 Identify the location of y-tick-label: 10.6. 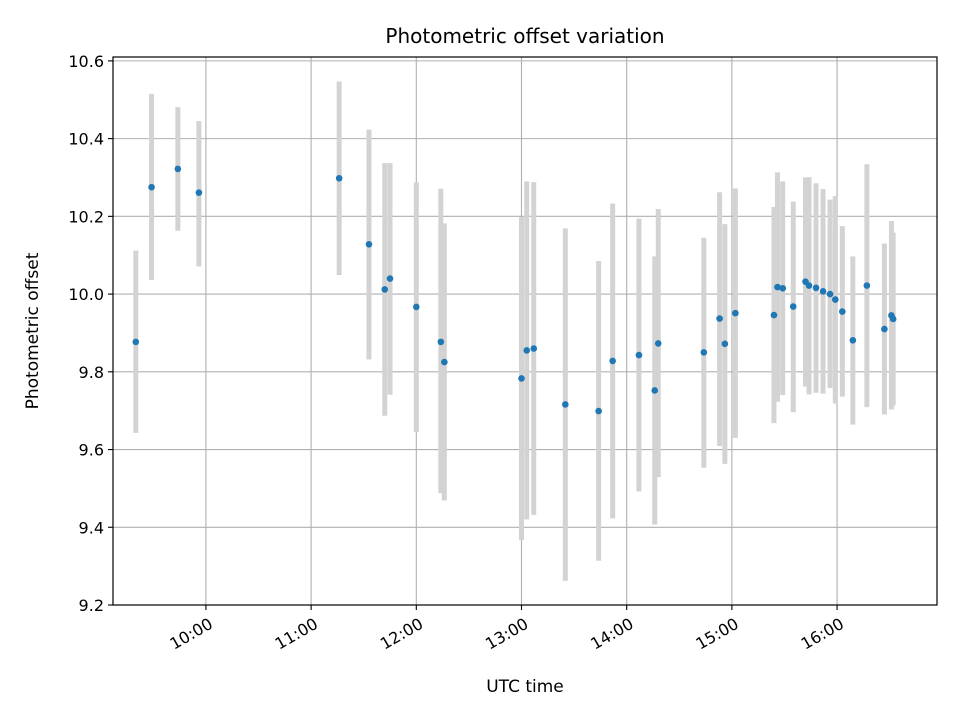
(86, 61).